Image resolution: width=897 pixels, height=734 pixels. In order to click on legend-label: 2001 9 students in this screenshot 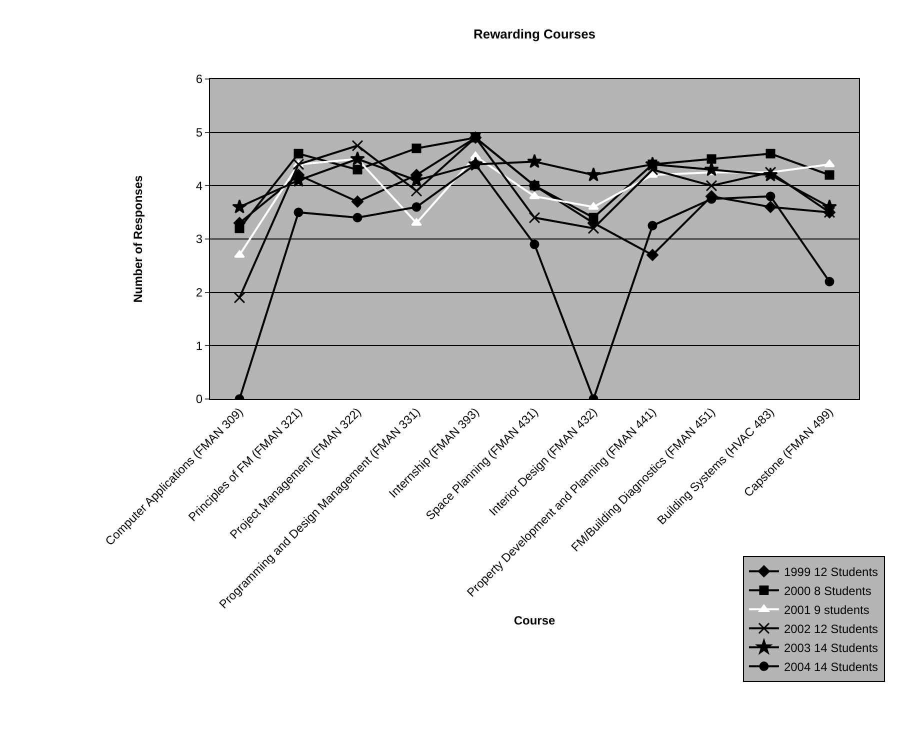, I will do `click(827, 609)`.